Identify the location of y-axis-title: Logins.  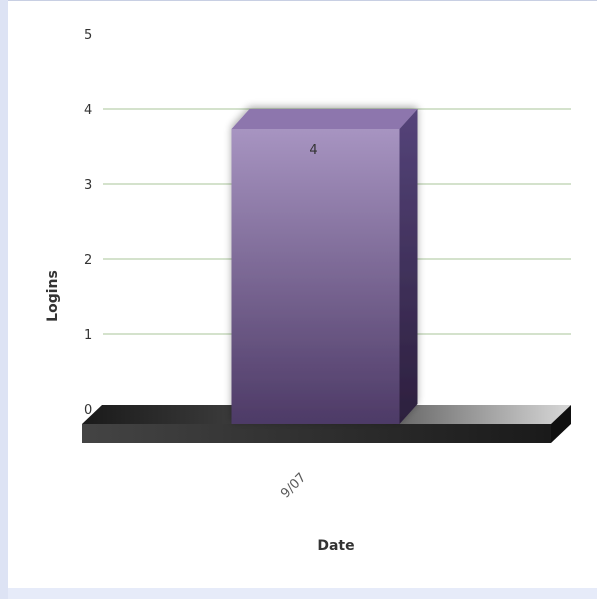
(53, 296).